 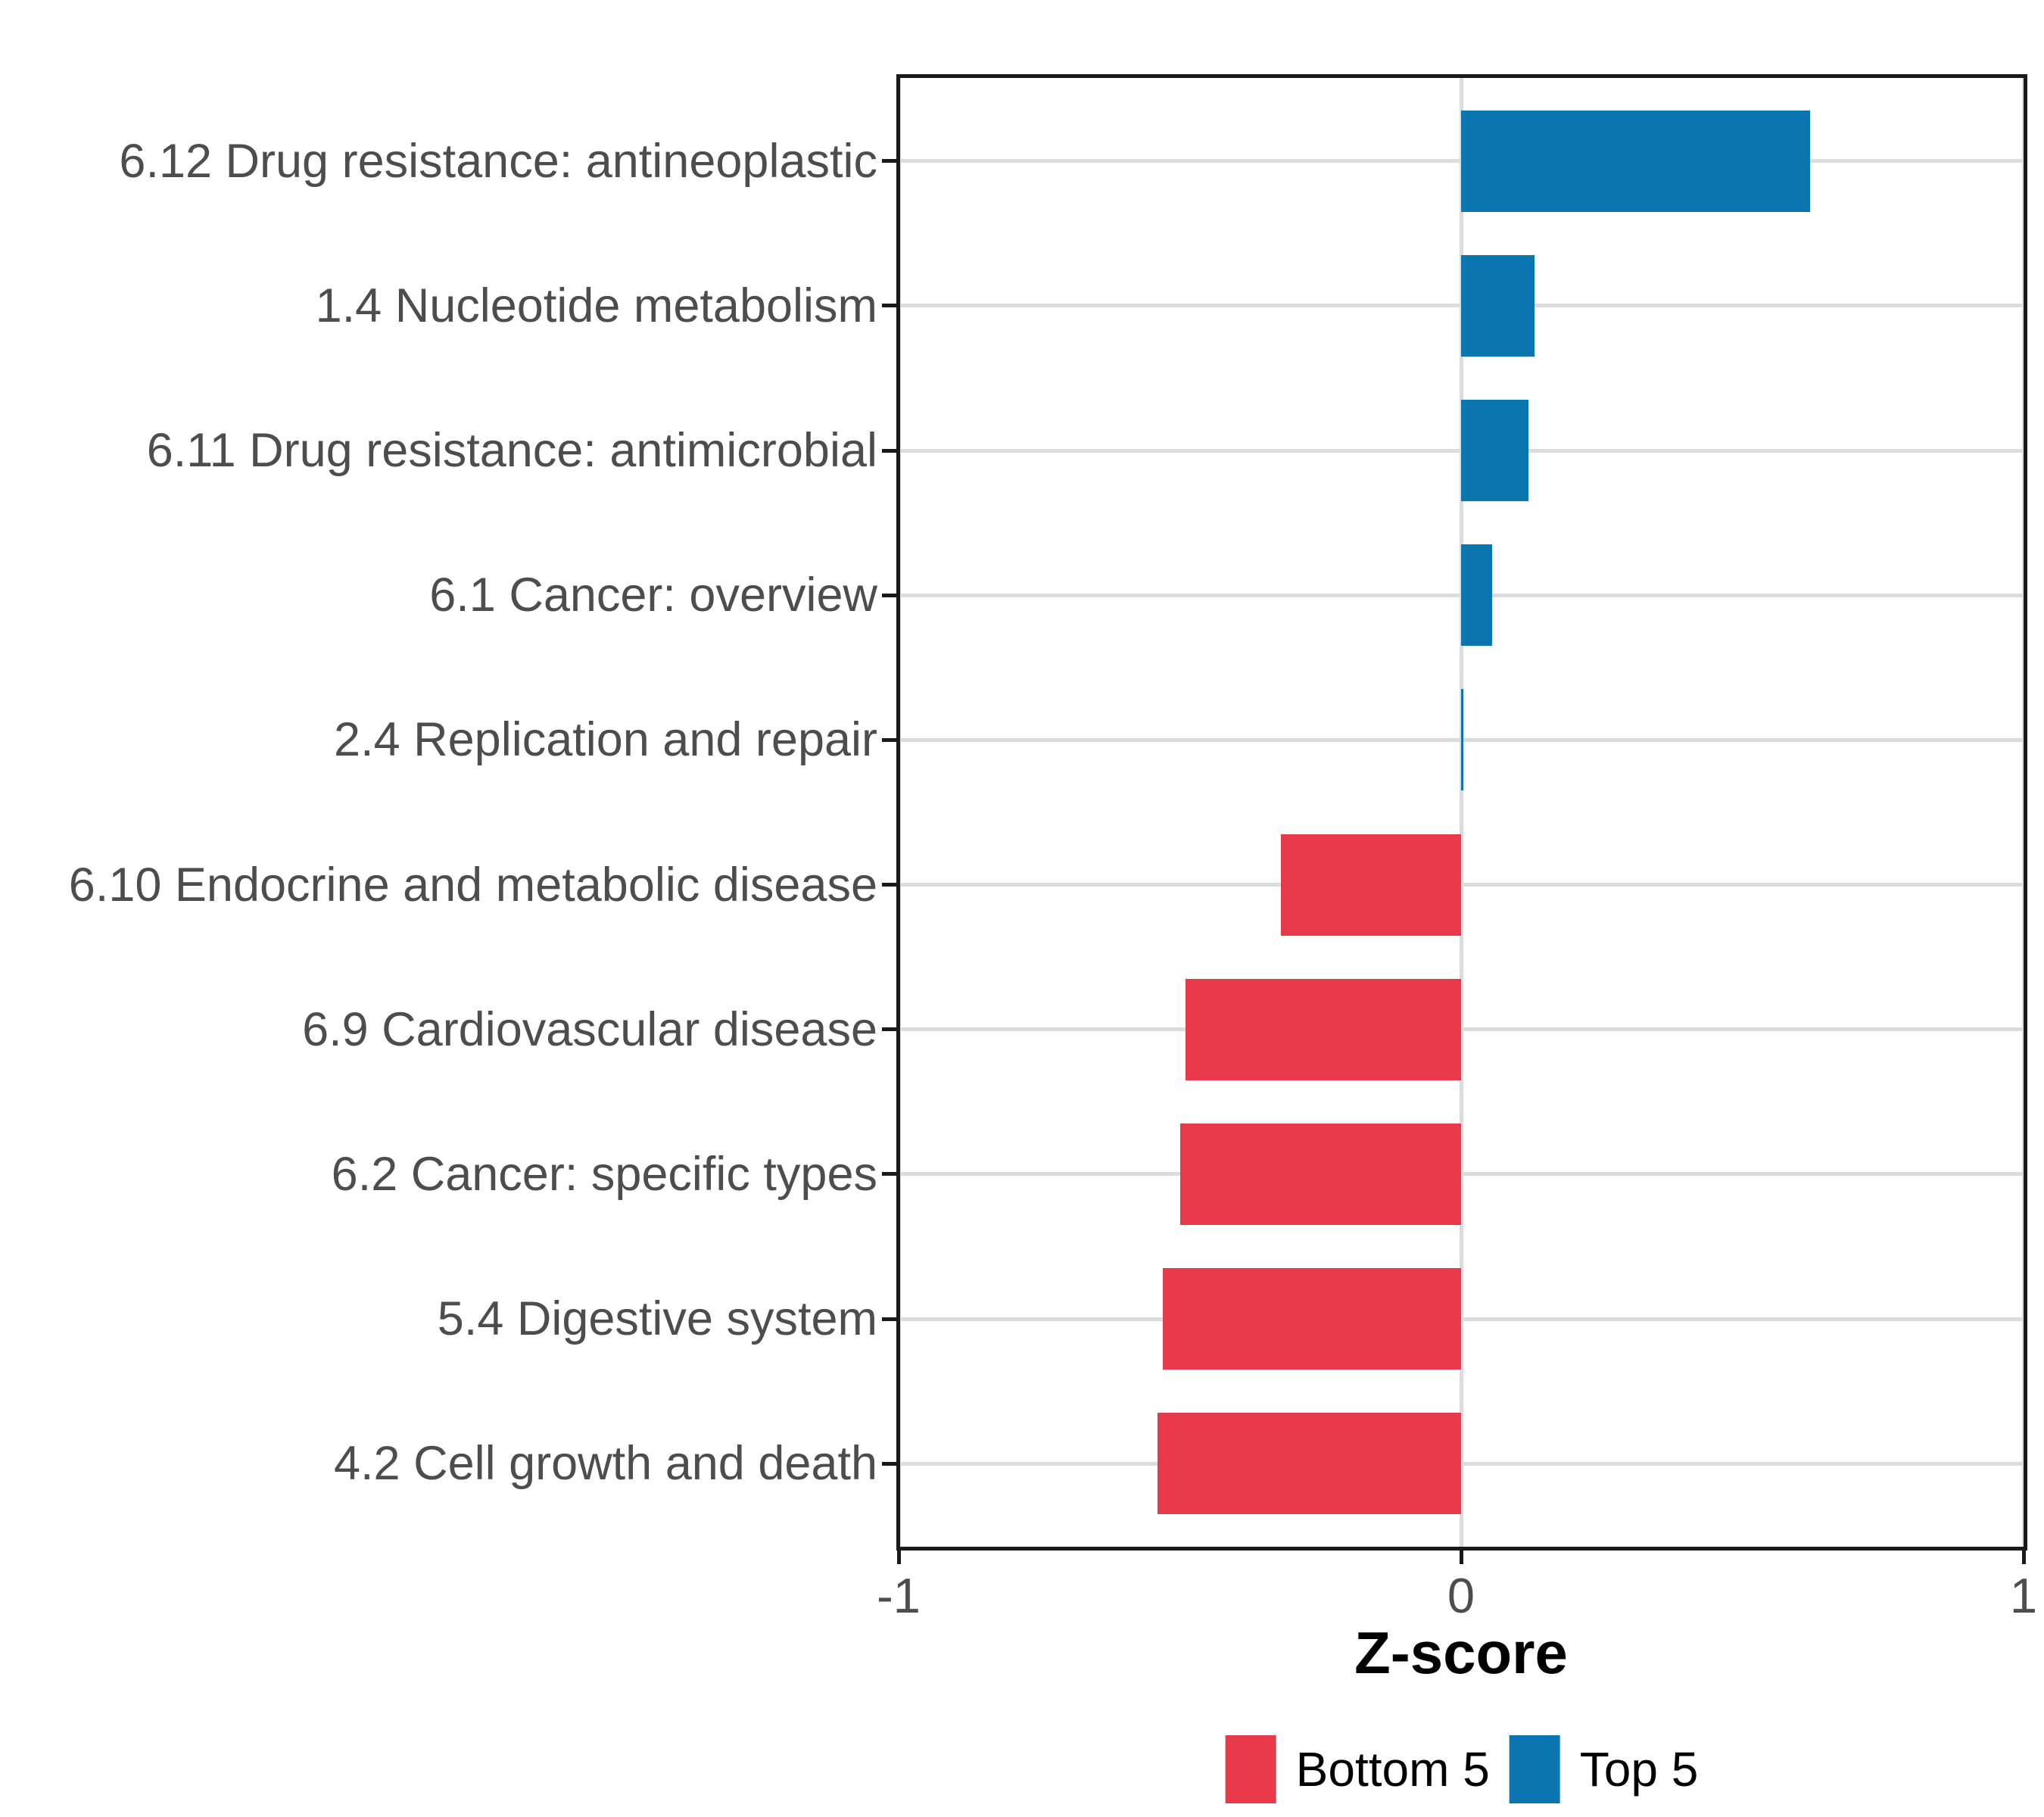 I want to click on x-axis-tick-label: 1, so click(x=2023, y=1595).